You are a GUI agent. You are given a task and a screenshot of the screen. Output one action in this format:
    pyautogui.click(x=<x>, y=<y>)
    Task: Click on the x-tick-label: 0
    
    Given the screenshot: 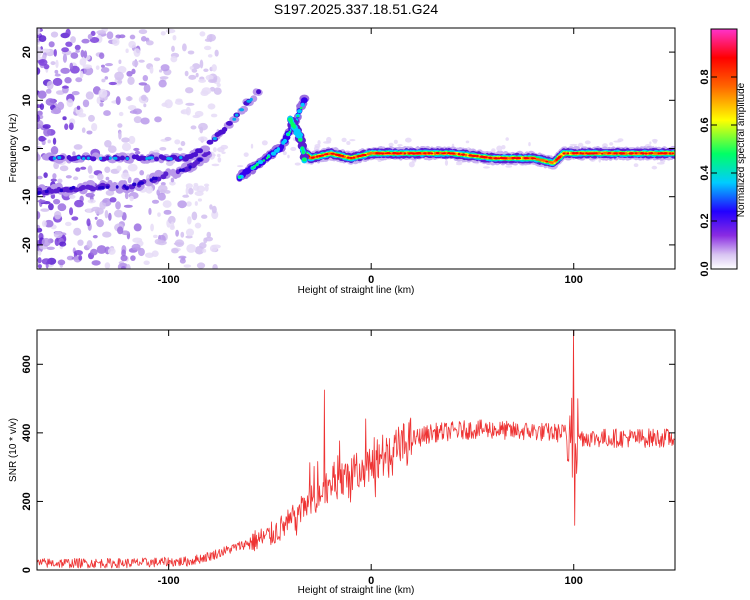 What is the action you would take?
    pyautogui.click(x=371, y=581)
    